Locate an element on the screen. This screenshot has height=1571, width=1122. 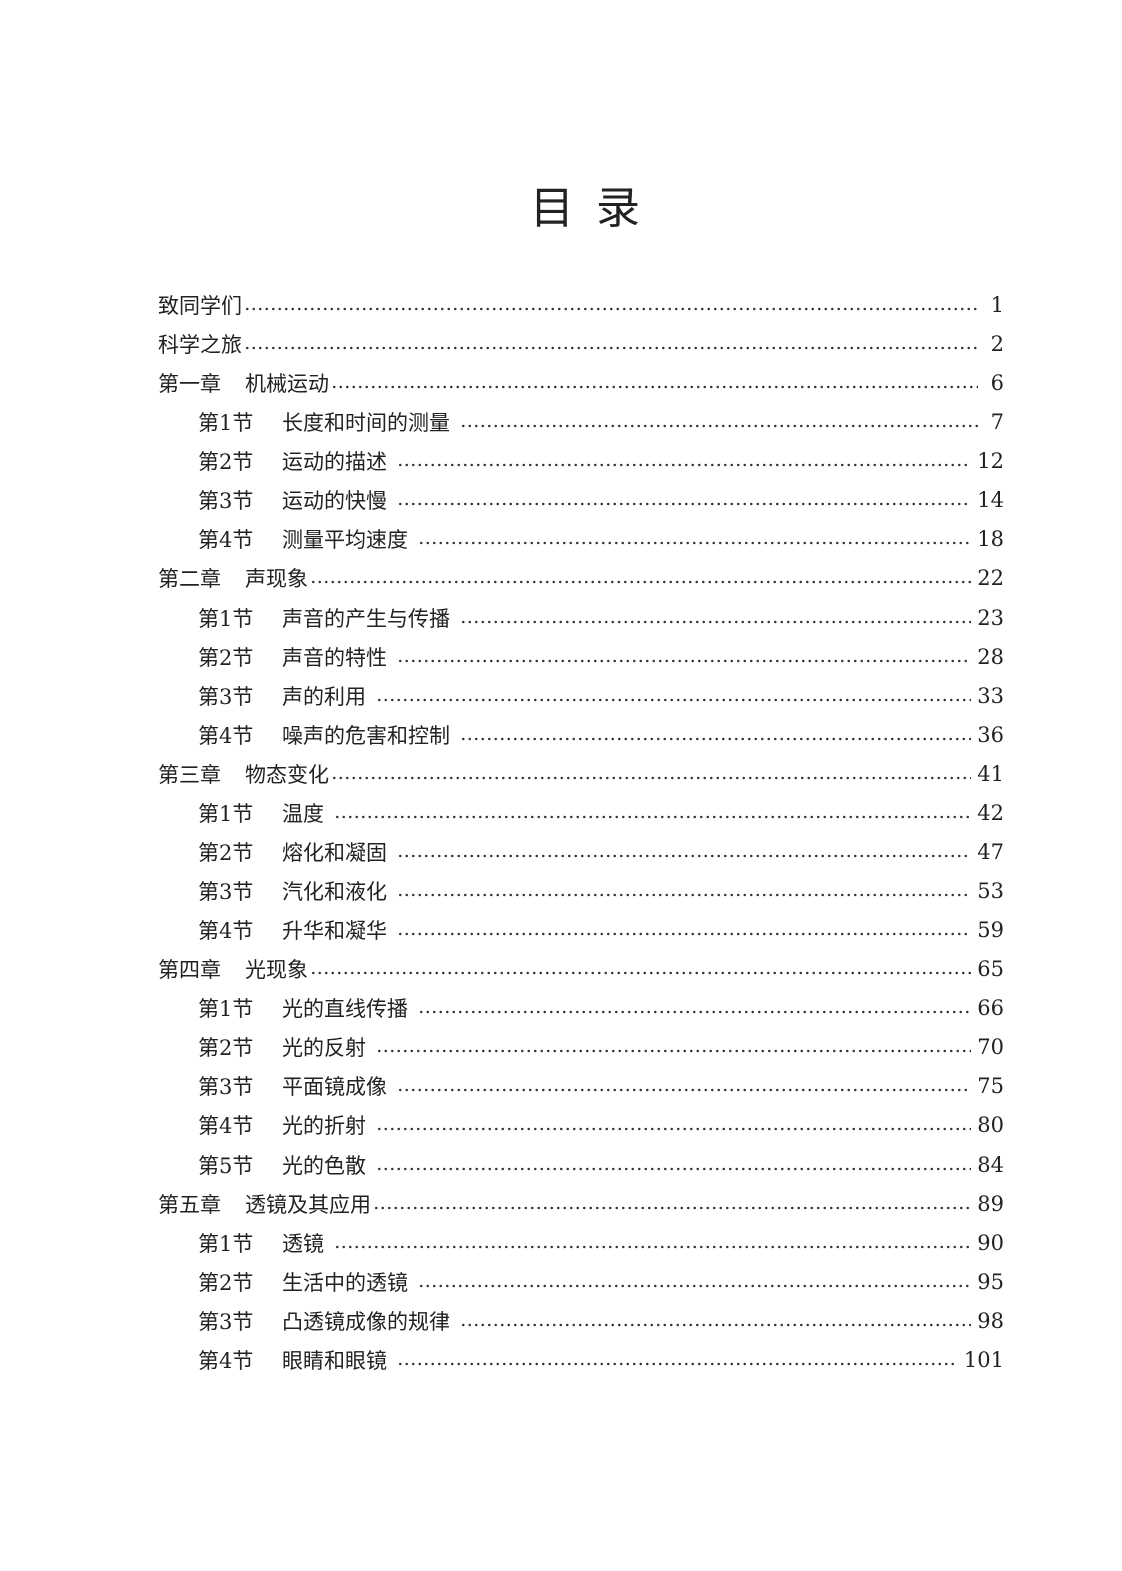
page-number: 75 is located at coordinates (990, 1086).